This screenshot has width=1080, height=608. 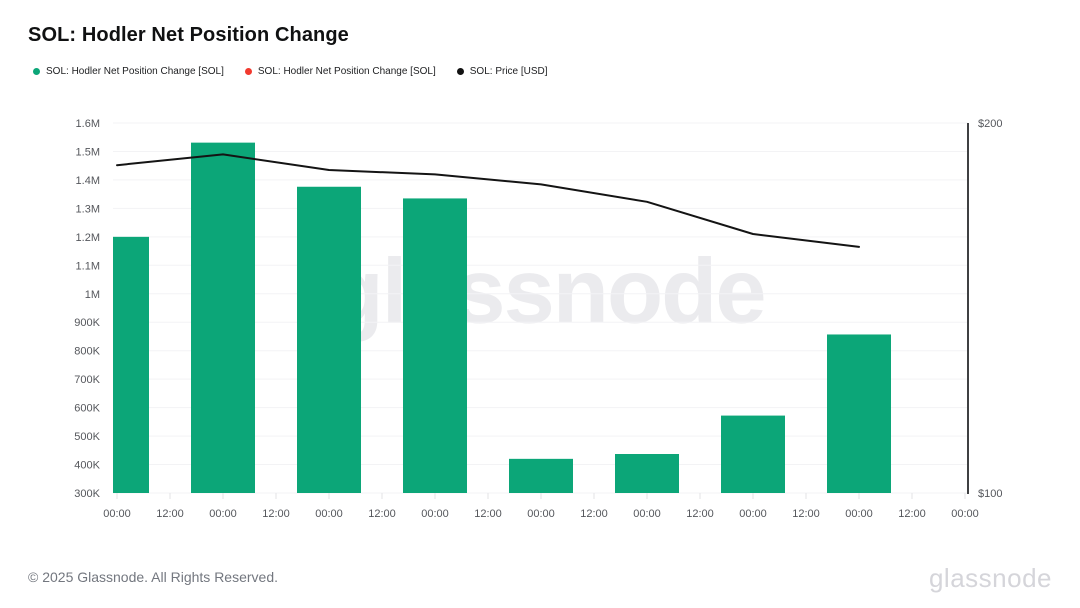 I want to click on left-axis-tick-label: 1.6M, so click(x=88, y=124).